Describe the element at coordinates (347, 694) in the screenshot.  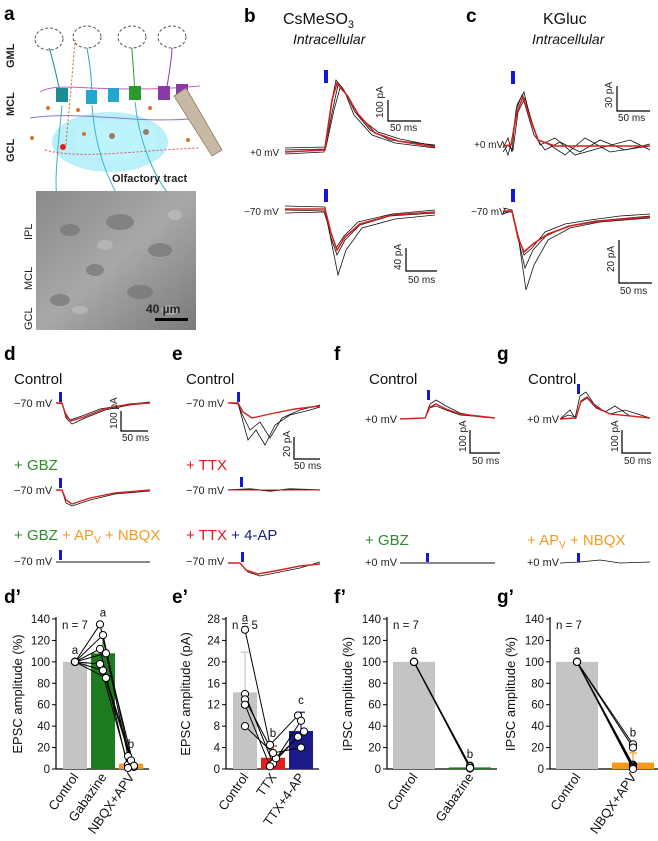
I see `y-axis-label: IPSC amplitude (%)` at that location.